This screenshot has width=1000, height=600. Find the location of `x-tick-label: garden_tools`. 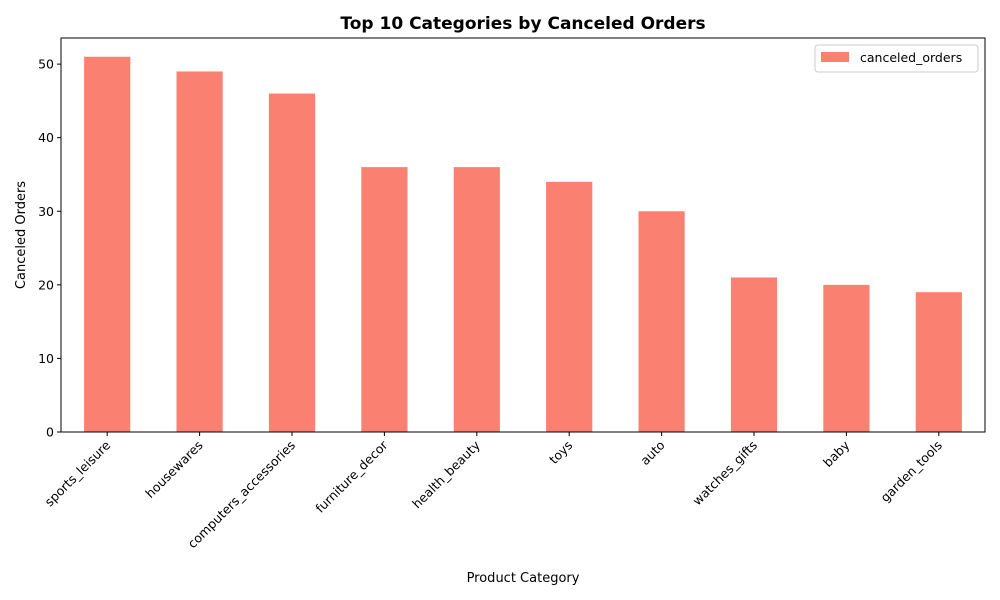

x-tick-label: garden_tools is located at coordinates (911, 472).